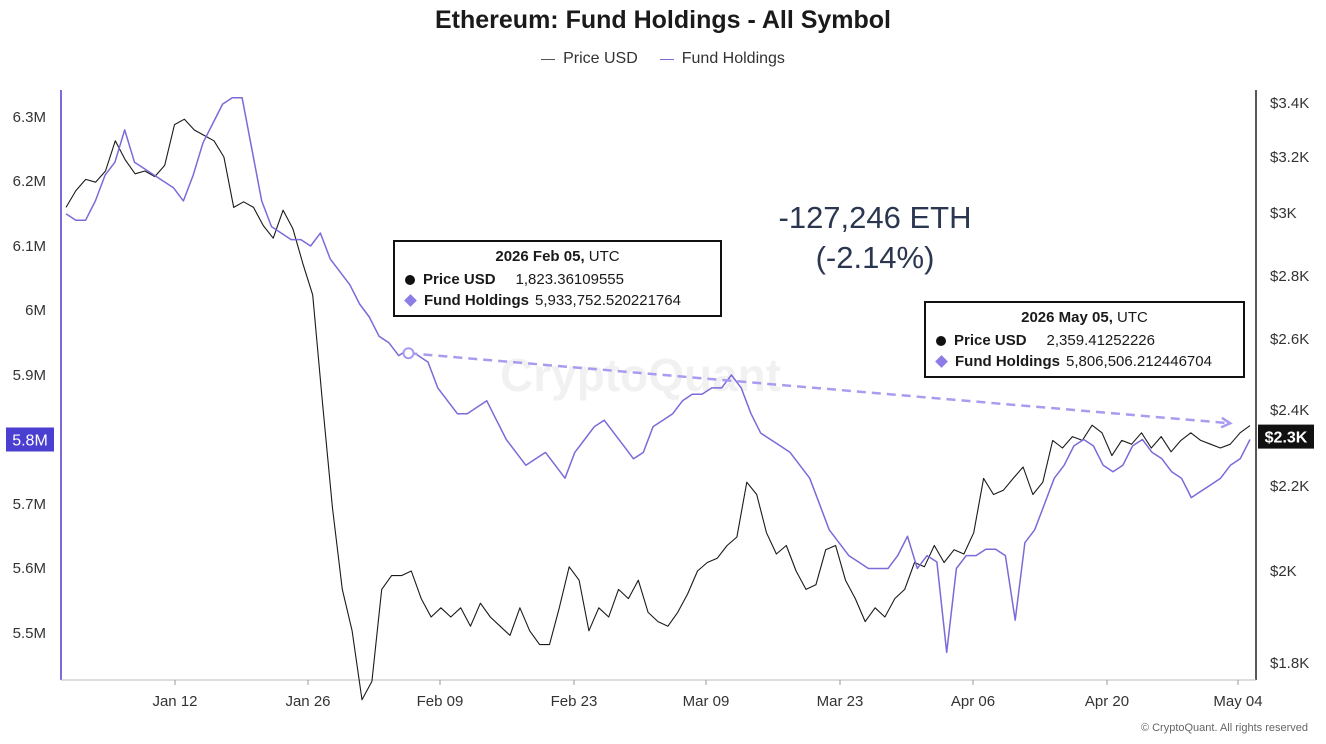  I want to click on y-right-tick-label: $2.2K, so click(1289, 486).